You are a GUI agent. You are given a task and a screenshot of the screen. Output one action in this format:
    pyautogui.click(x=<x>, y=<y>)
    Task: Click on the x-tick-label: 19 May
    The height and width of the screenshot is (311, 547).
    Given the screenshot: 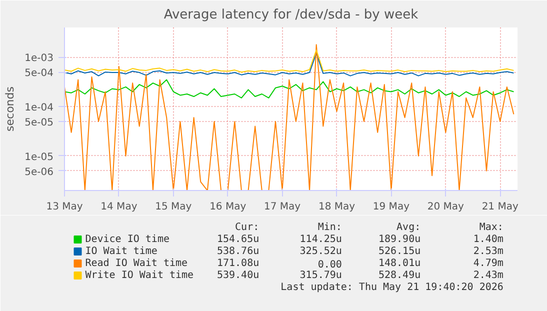 What is the action you would take?
    pyautogui.click(x=391, y=207)
    